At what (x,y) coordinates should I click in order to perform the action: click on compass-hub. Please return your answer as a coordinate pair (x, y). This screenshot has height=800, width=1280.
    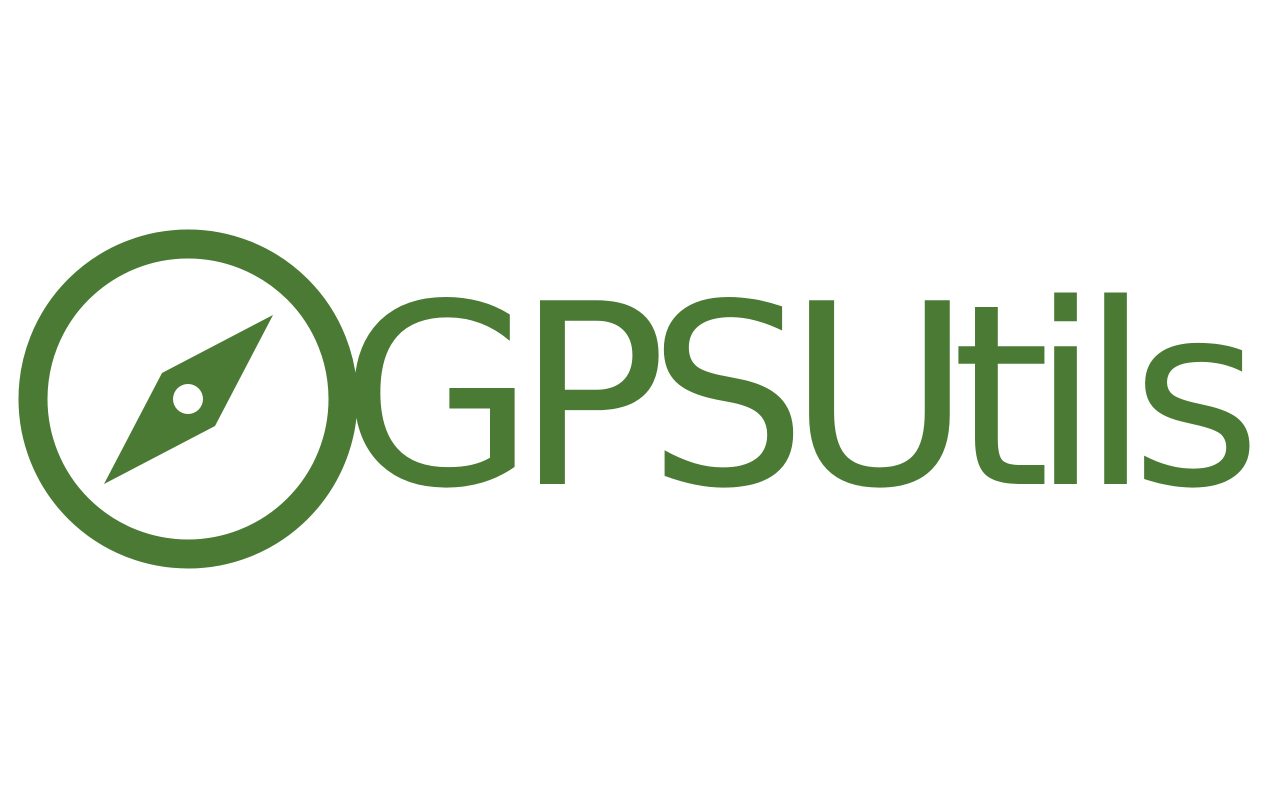
    Looking at the image, I should click on (188, 399).